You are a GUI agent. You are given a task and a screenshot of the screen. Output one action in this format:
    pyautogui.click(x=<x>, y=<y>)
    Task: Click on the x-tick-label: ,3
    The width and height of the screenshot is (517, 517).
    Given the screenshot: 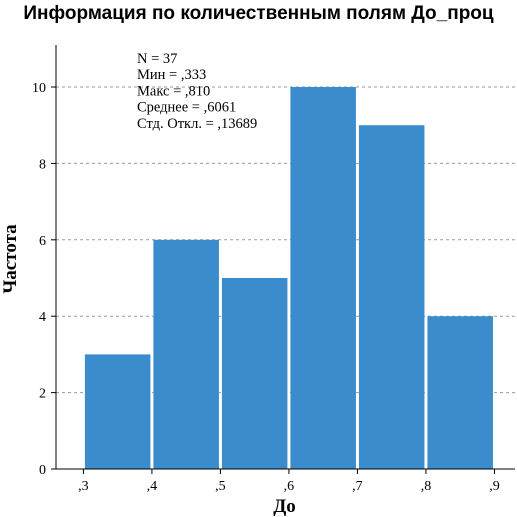 What is the action you would take?
    pyautogui.click(x=83, y=486)
    